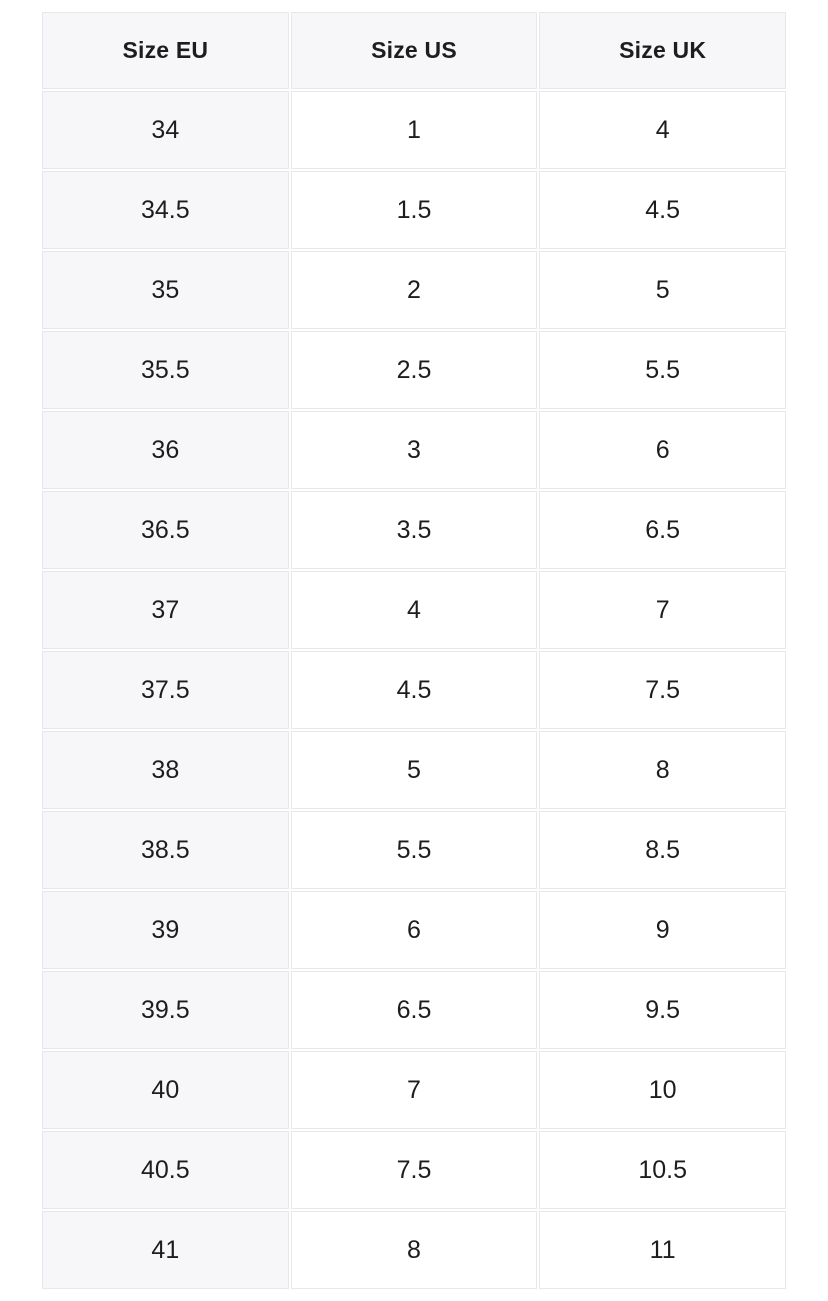 This screenshot has height=1301, width=828. What do you see at coordinates (662, 690) in the screenshot?
I see `cell-size-uk: 7.5` at bounding box center [662, 690].